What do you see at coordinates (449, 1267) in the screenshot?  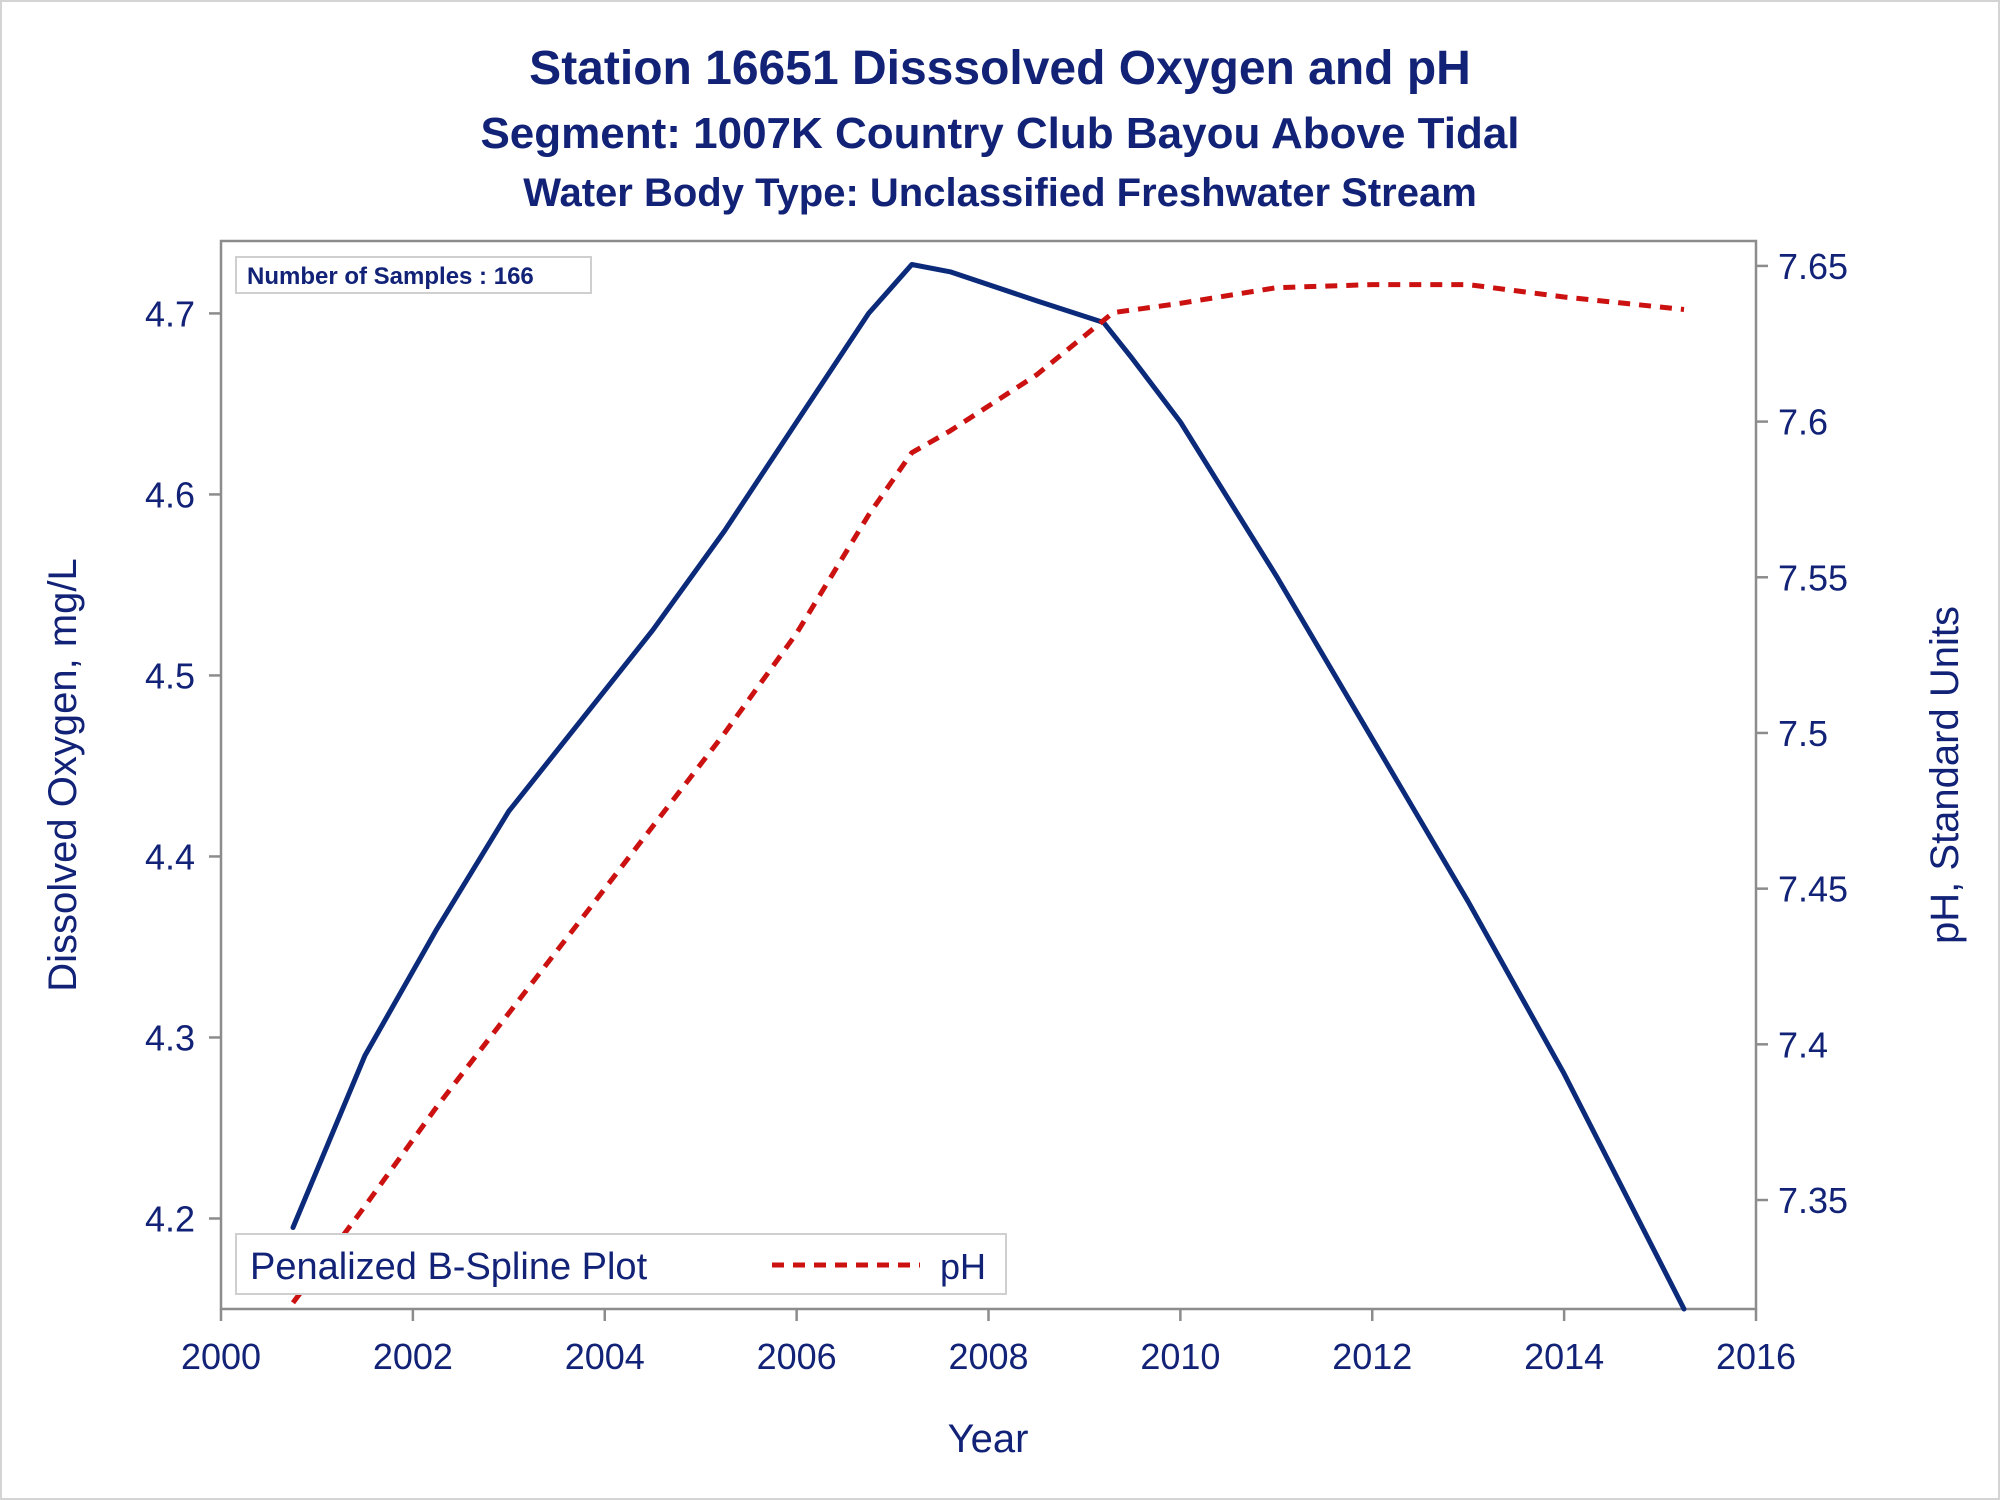 I see `legend-title: Penalized B-Spline Plot` at bounding box center [449, 1267].